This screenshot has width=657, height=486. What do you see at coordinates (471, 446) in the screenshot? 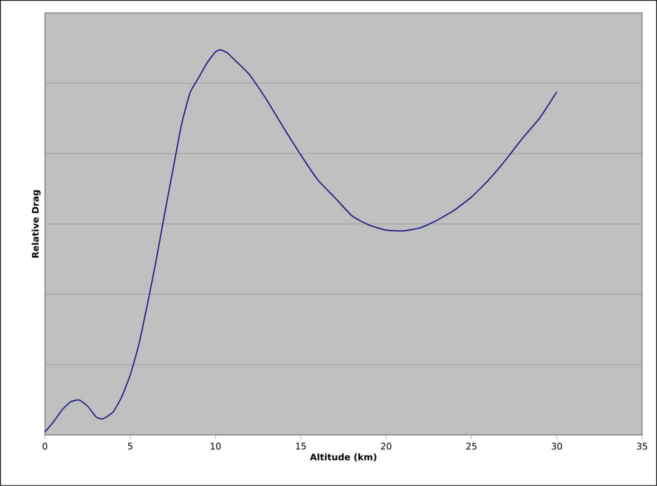
I see `x-tick-label: 25` at bounding box center [471, 446].